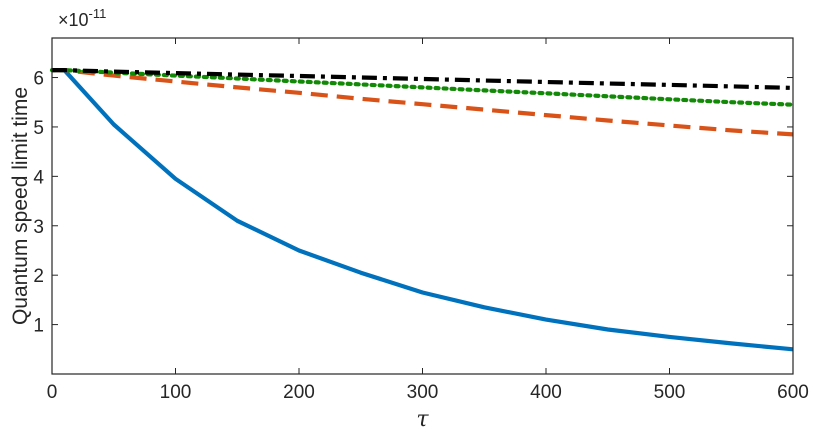 This screenshot has height=436, width=813. What do you see at coordinates (20, 206) in the screenshot?
I see `y-axis-label: Quantum speed limit time` at bounding box center [20, 206].